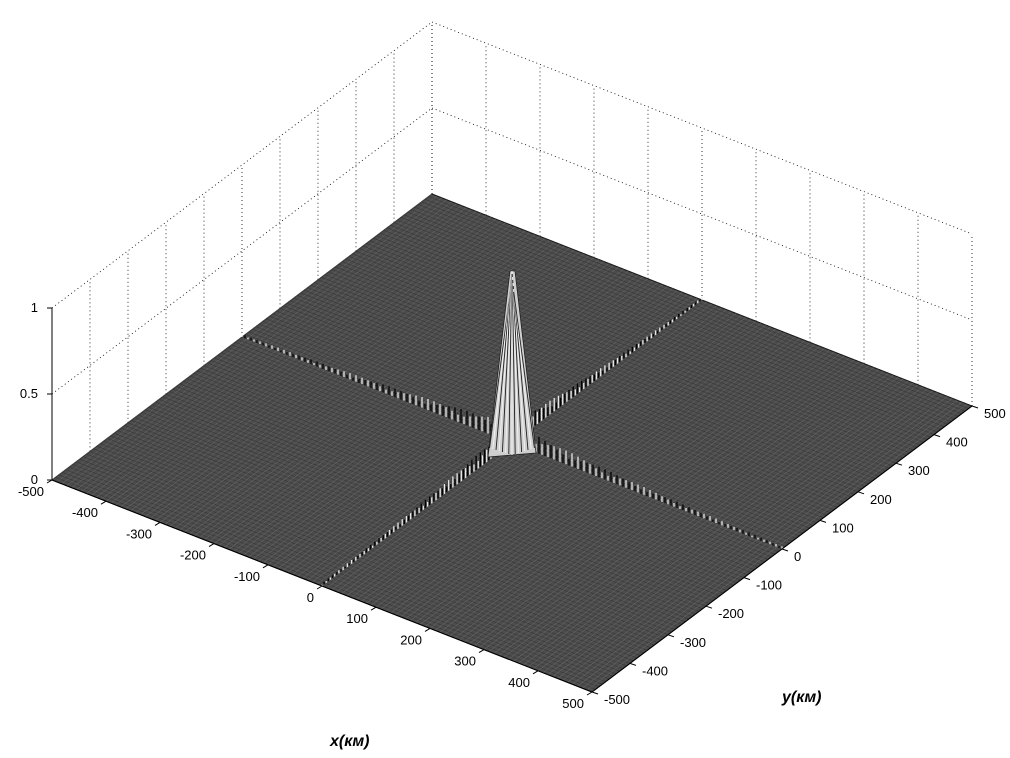  What do you see at coordinates (519, 682) in the screenshot?
I see `x-tick-label: 400` at bounding box center [519, 682].